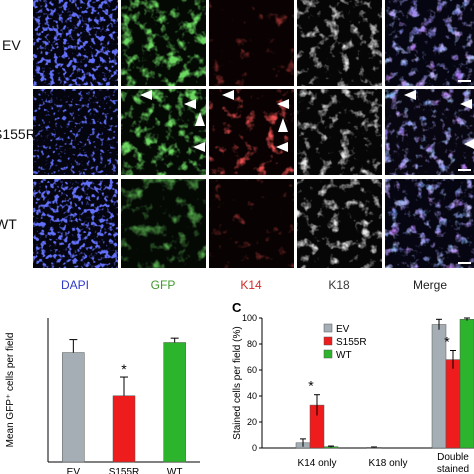 The width and height of the screenshot is (474, 474). I want to click on scale-bar-wt, so click(464, 263).